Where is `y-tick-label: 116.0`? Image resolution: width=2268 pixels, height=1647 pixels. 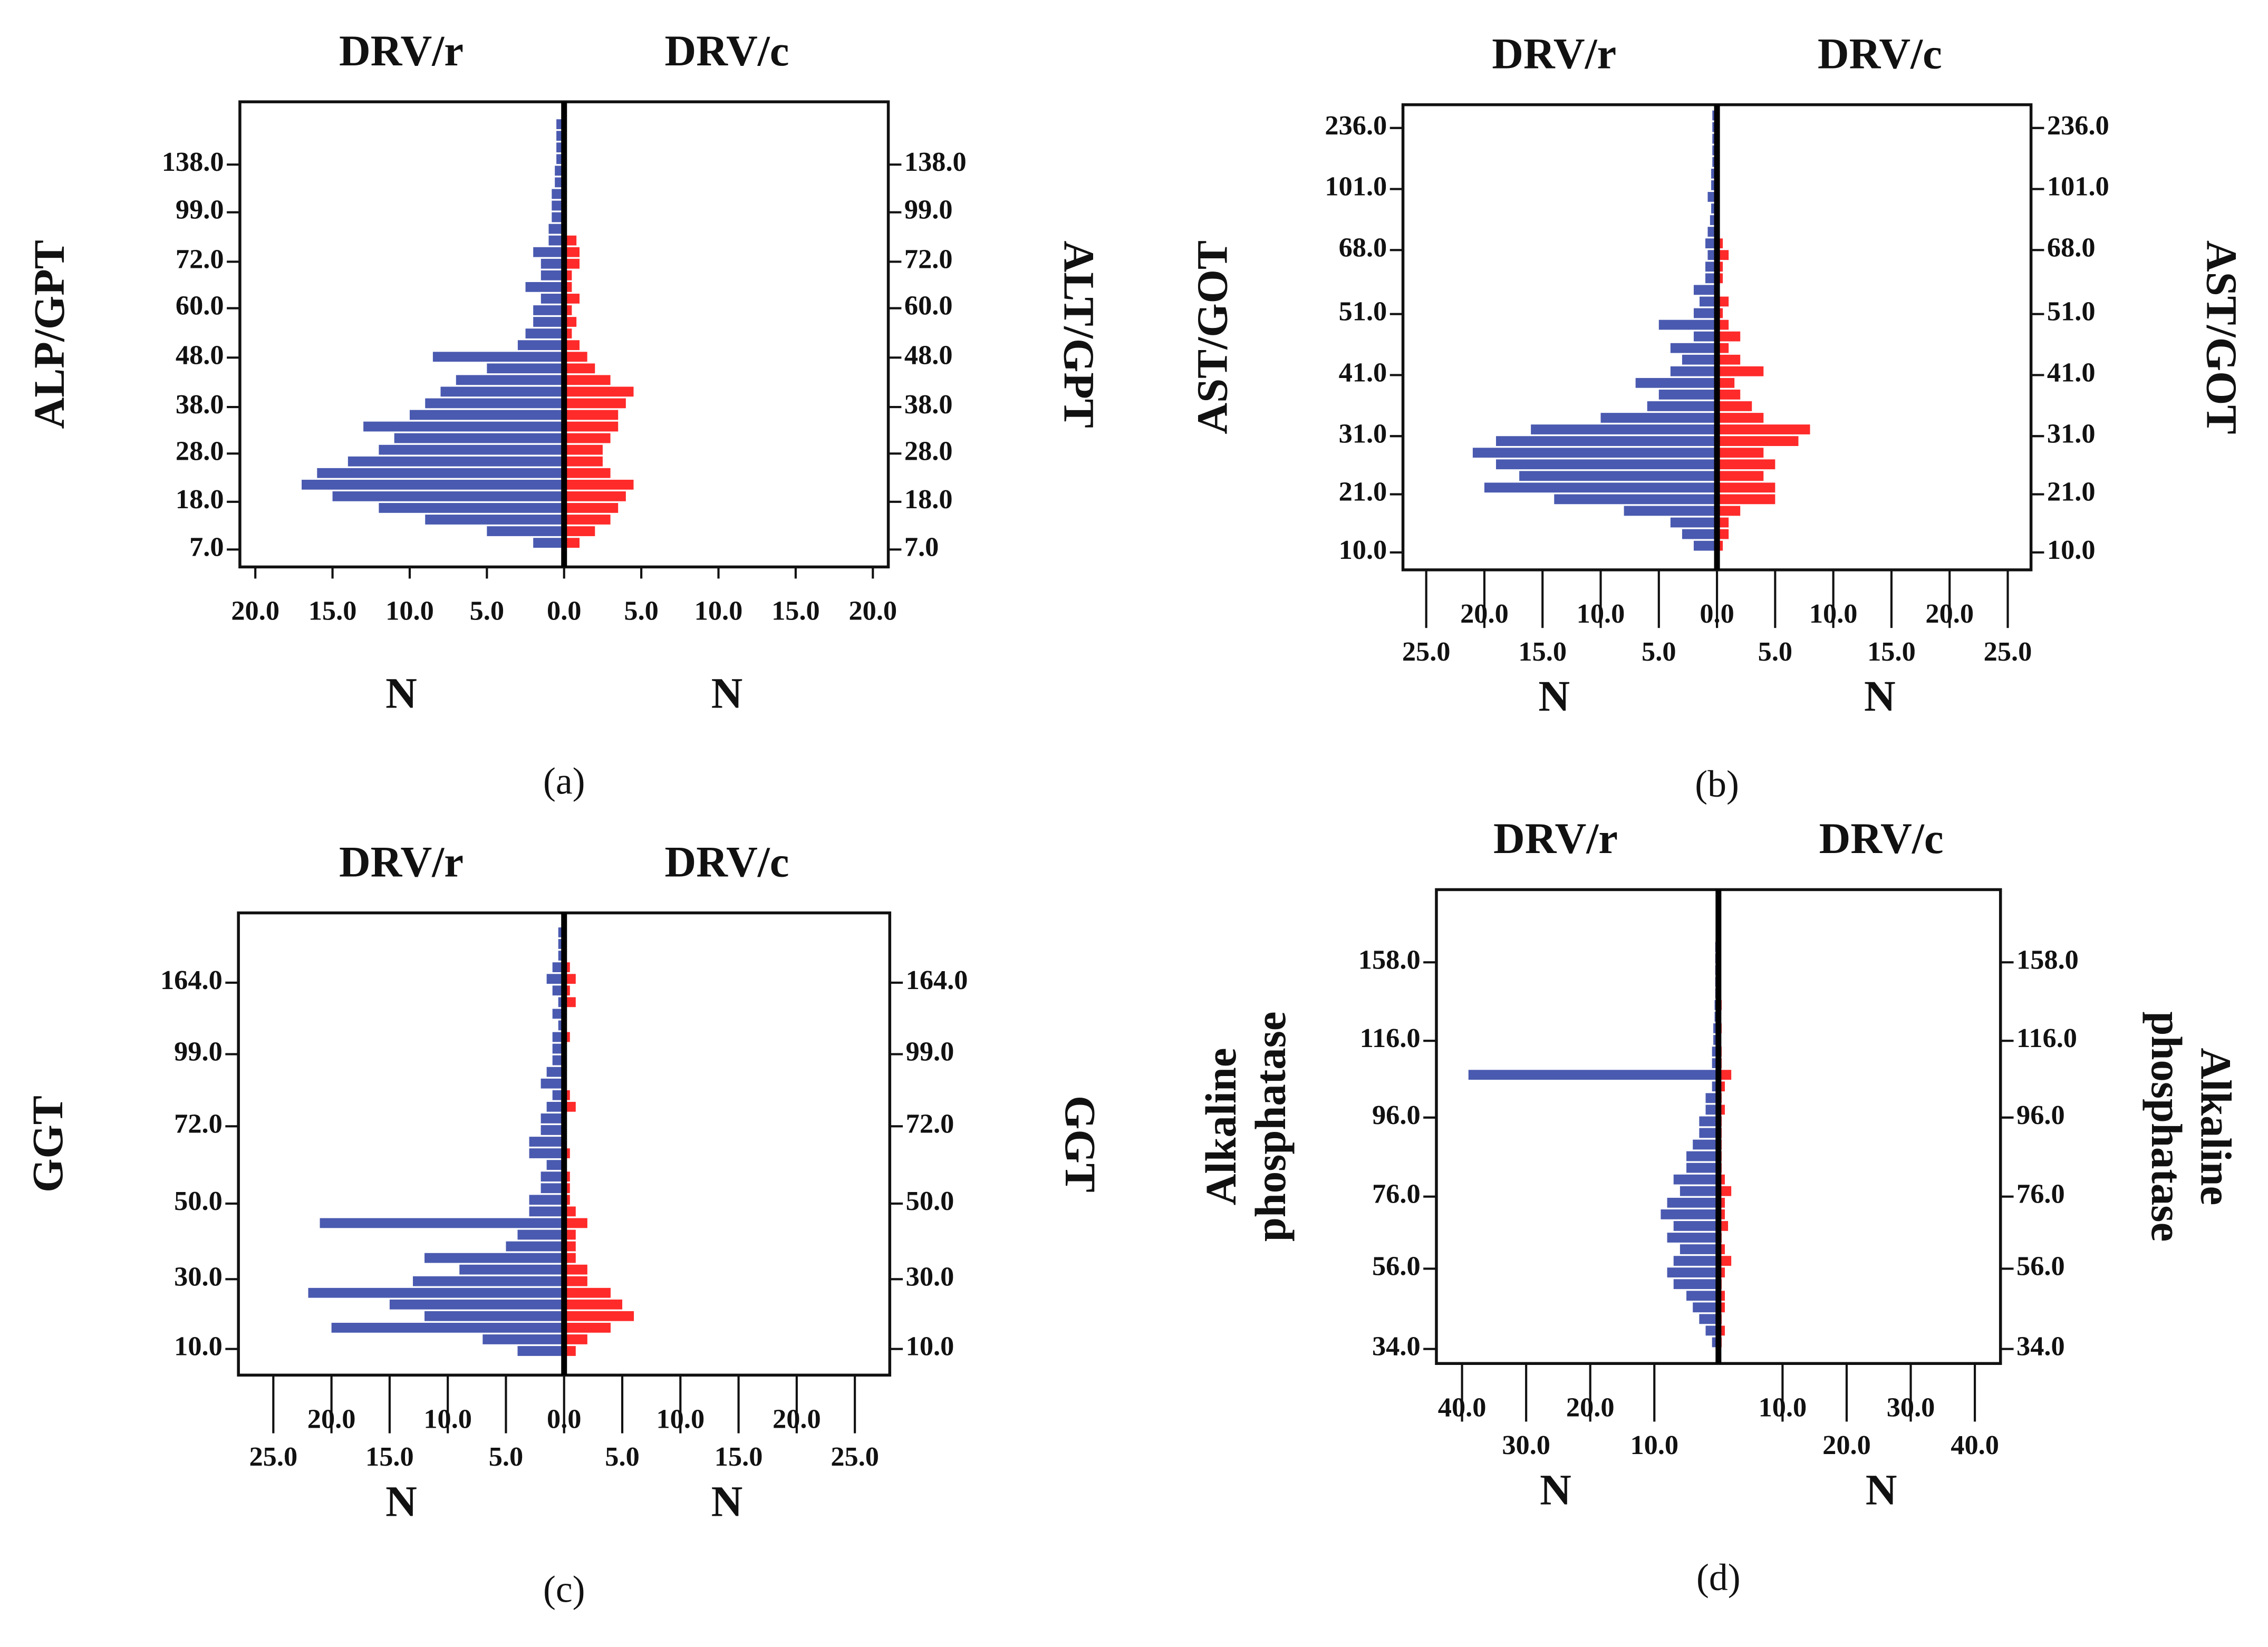
y-tick-label: 116.0 is located at coordinates (1391, 1038).